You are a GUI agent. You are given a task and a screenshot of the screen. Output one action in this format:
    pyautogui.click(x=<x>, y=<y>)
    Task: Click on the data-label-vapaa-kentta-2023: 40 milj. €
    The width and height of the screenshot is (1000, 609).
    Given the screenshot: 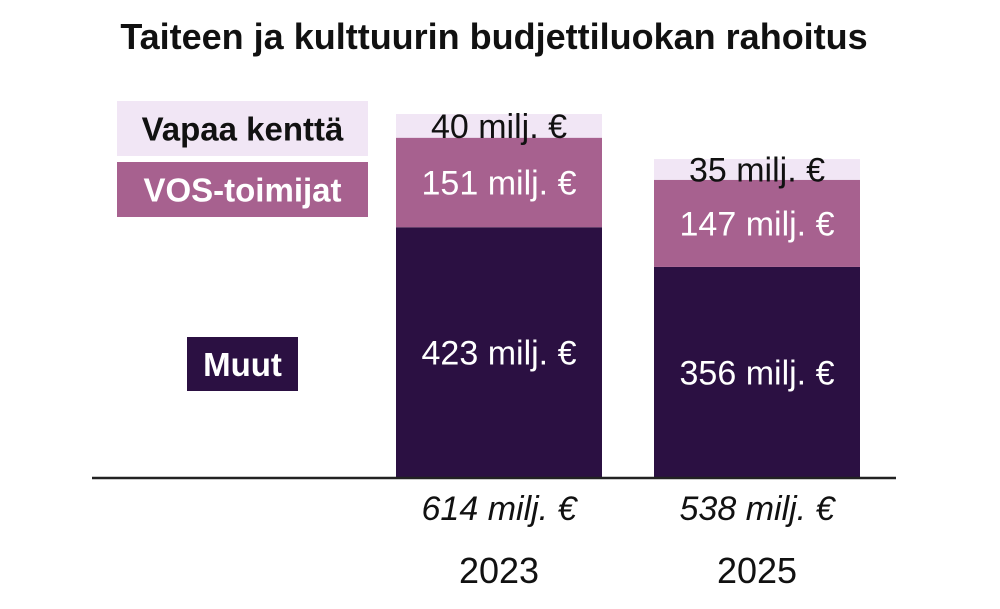 What is the action you would take?
    pyautogui.click(x=499, y=127)
    